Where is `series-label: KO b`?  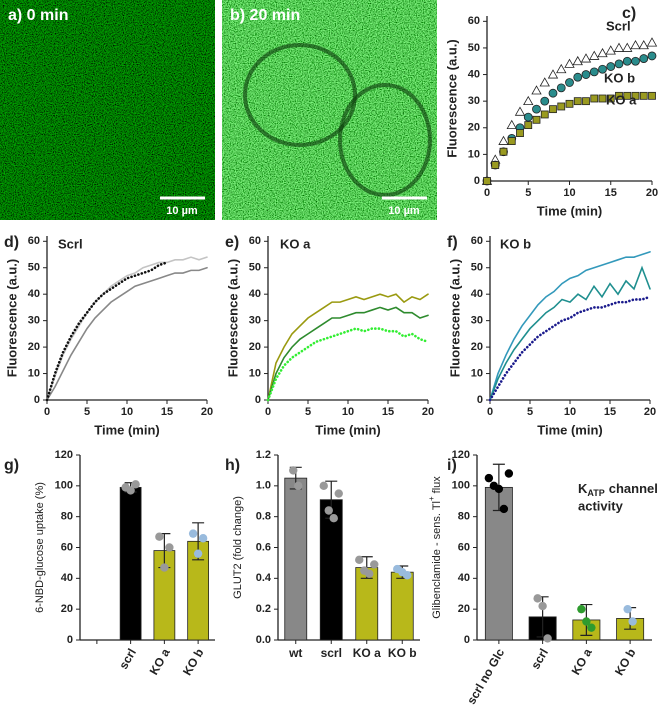
series-label: KO b is located at coordinates (619, 77).